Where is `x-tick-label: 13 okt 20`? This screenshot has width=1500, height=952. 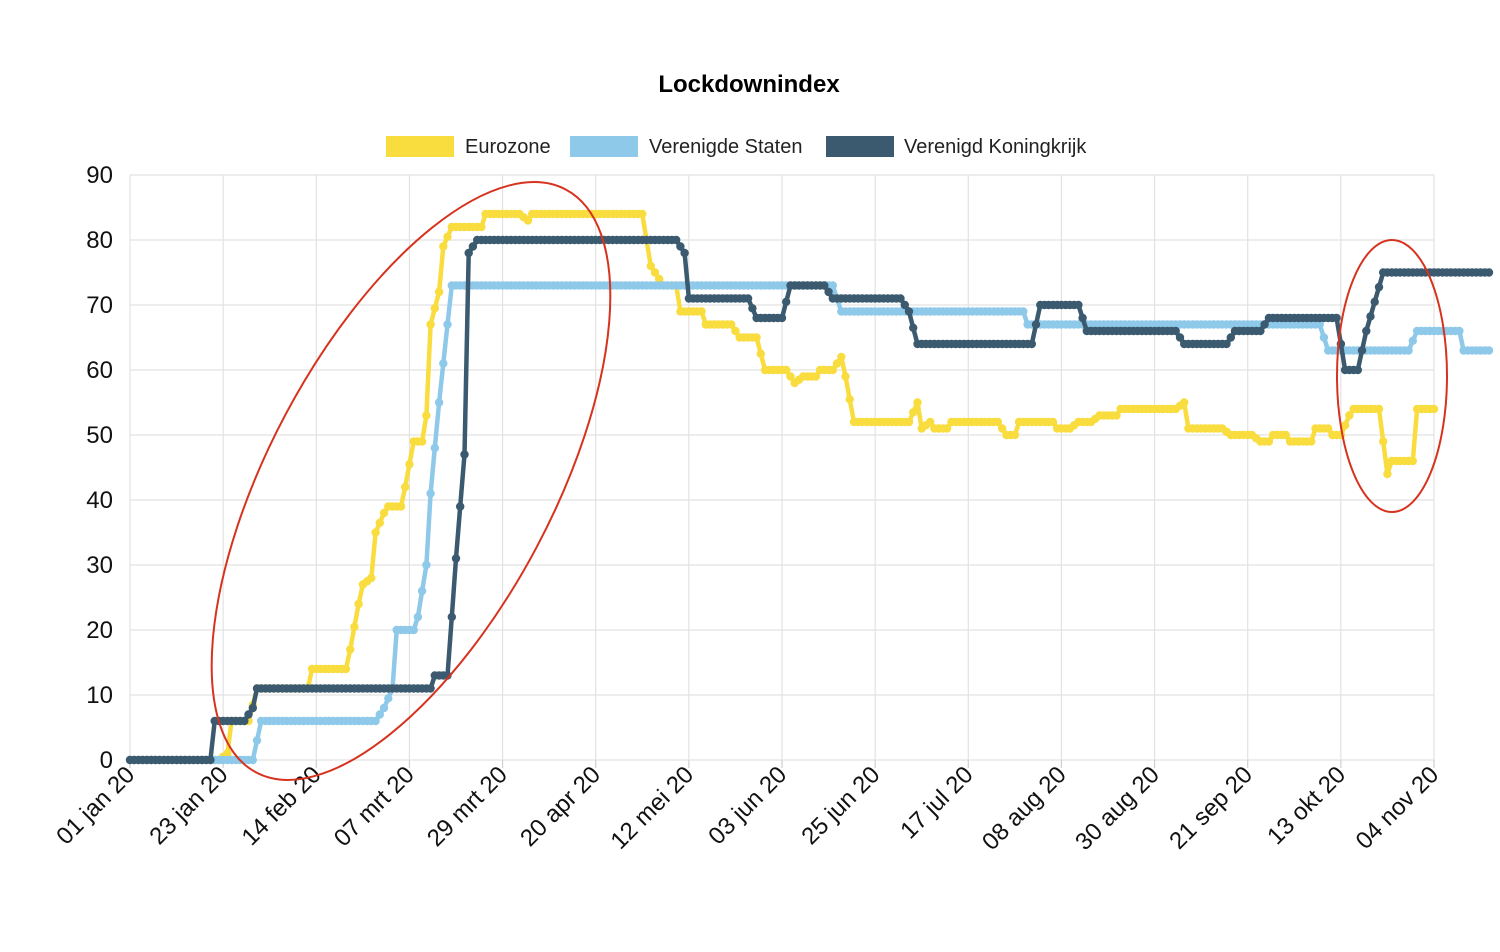
x-tick-label: 13 okt 20 is located at coordinates (1306, 805).